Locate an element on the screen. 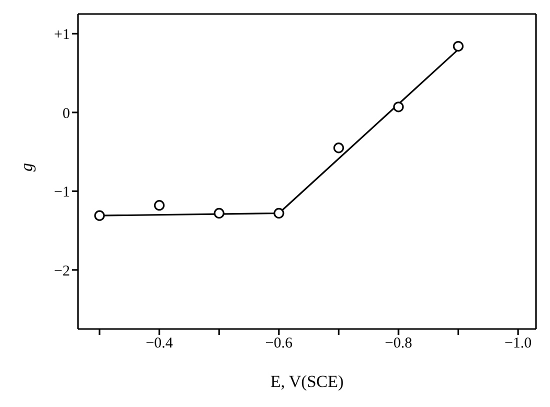 This screenshot has width=550, height=407. x-tick-label: −0.4 is located at coordinates (160, 344).